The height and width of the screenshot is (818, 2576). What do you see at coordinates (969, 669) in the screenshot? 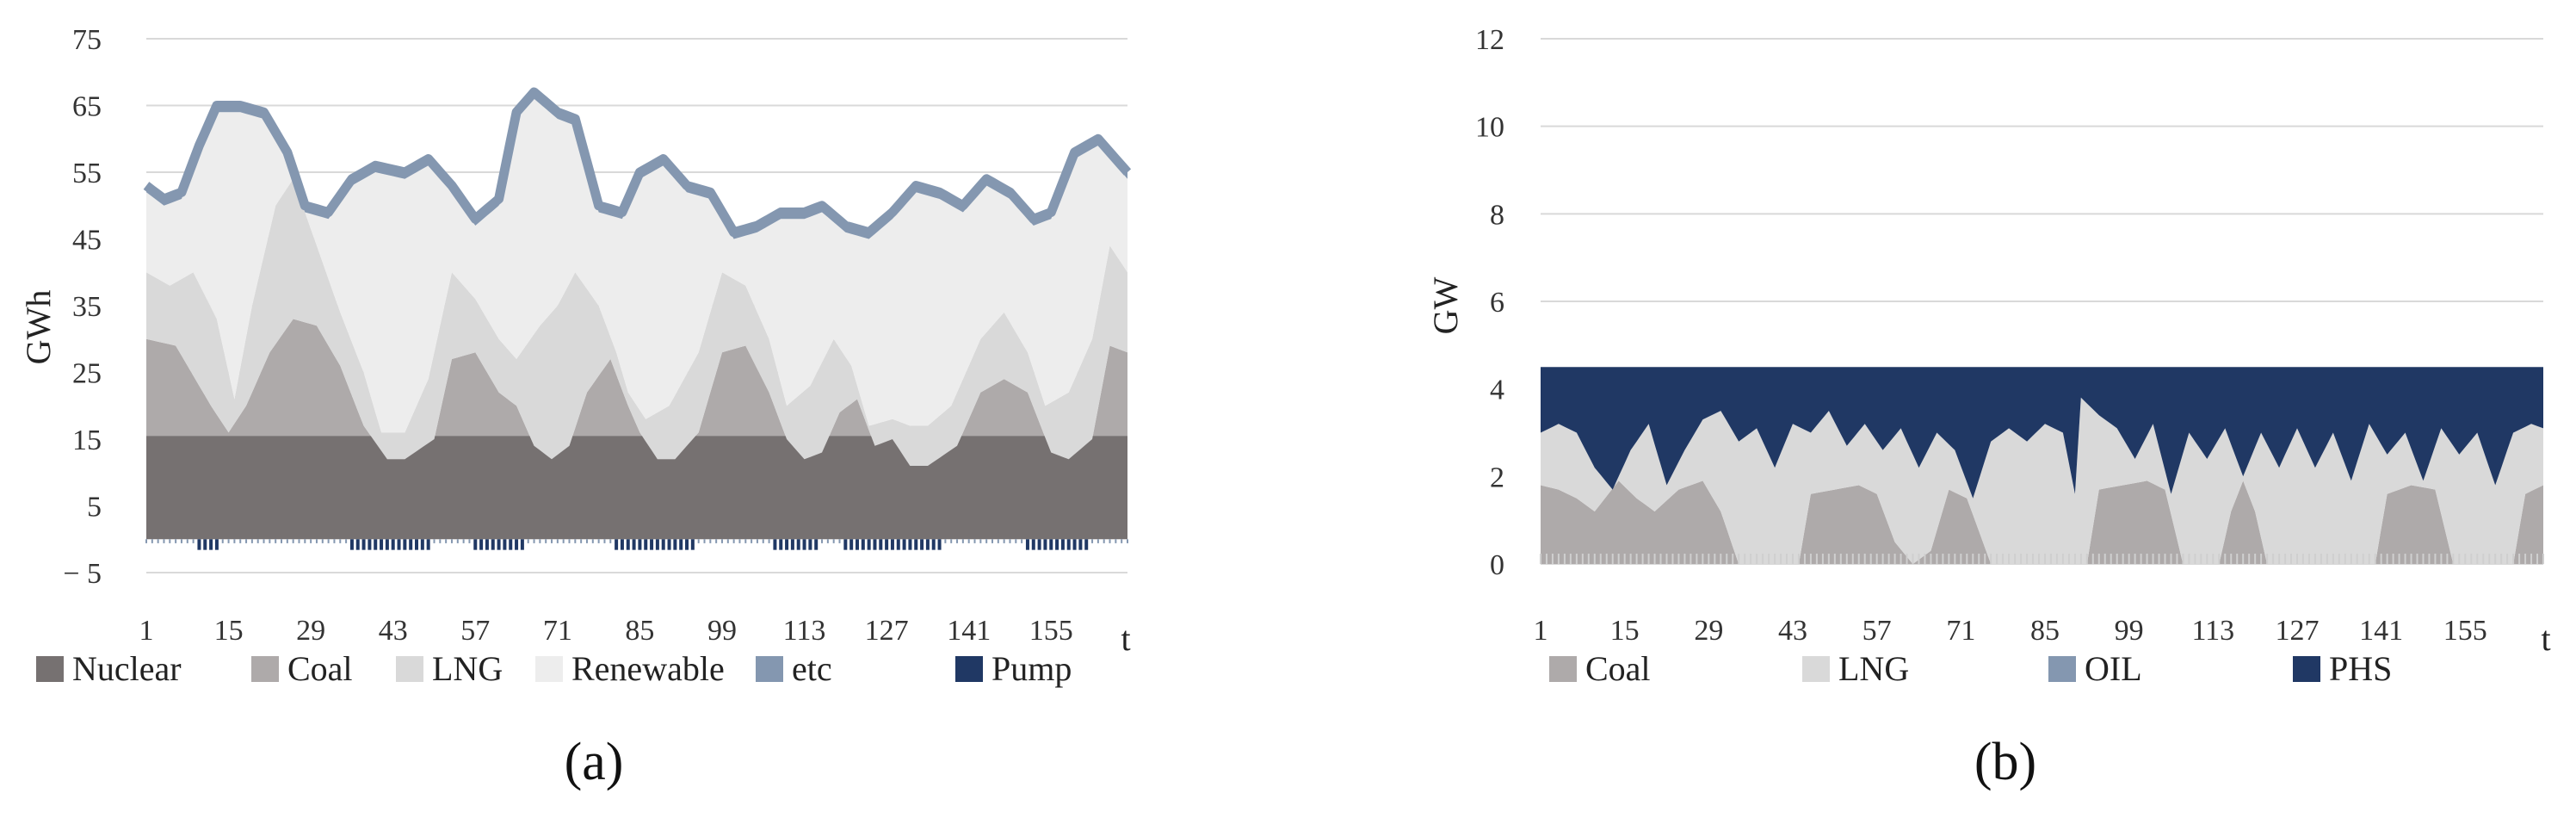
I see `legend-swatch-pump` at bounding box center [969, 669].